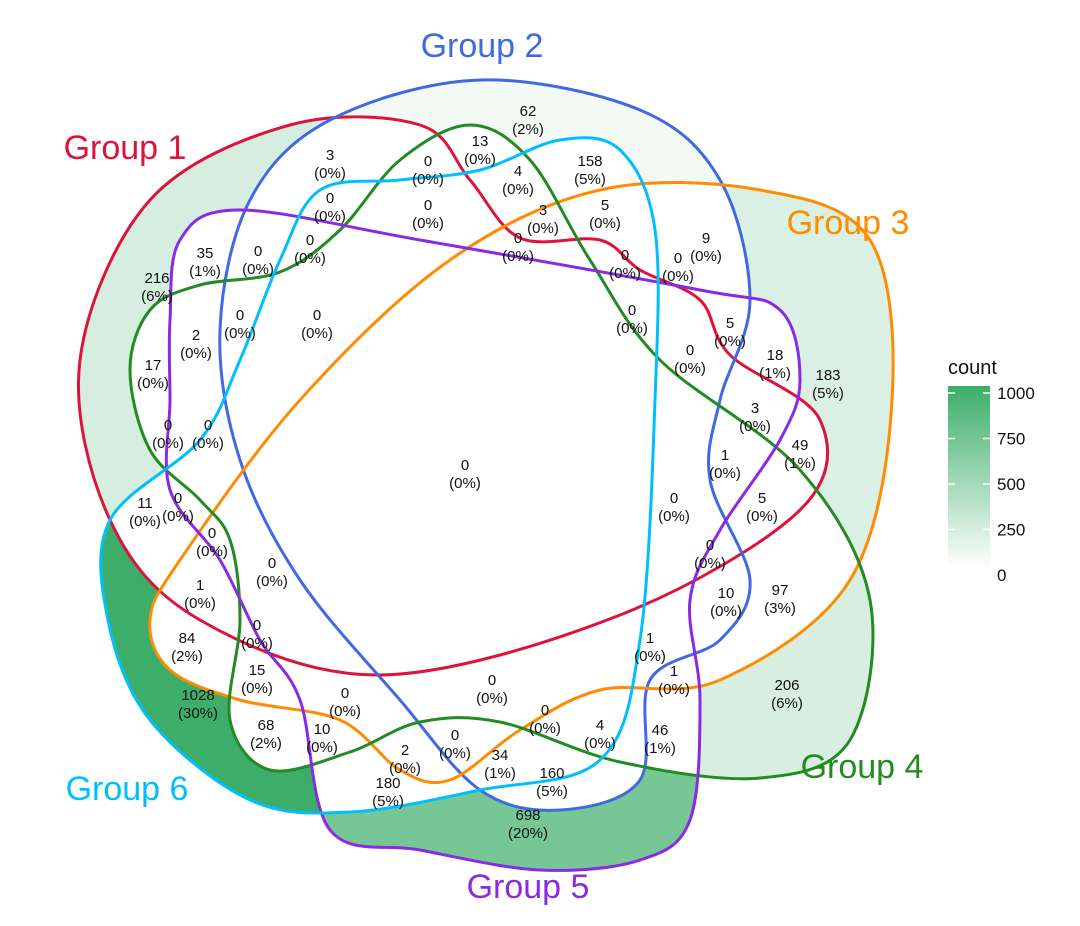 The image size is (1080, 926). What do you see at coordinates (196, 335) in the screenshot?
I see `region-count: 2` at bounding box center [196, 335].